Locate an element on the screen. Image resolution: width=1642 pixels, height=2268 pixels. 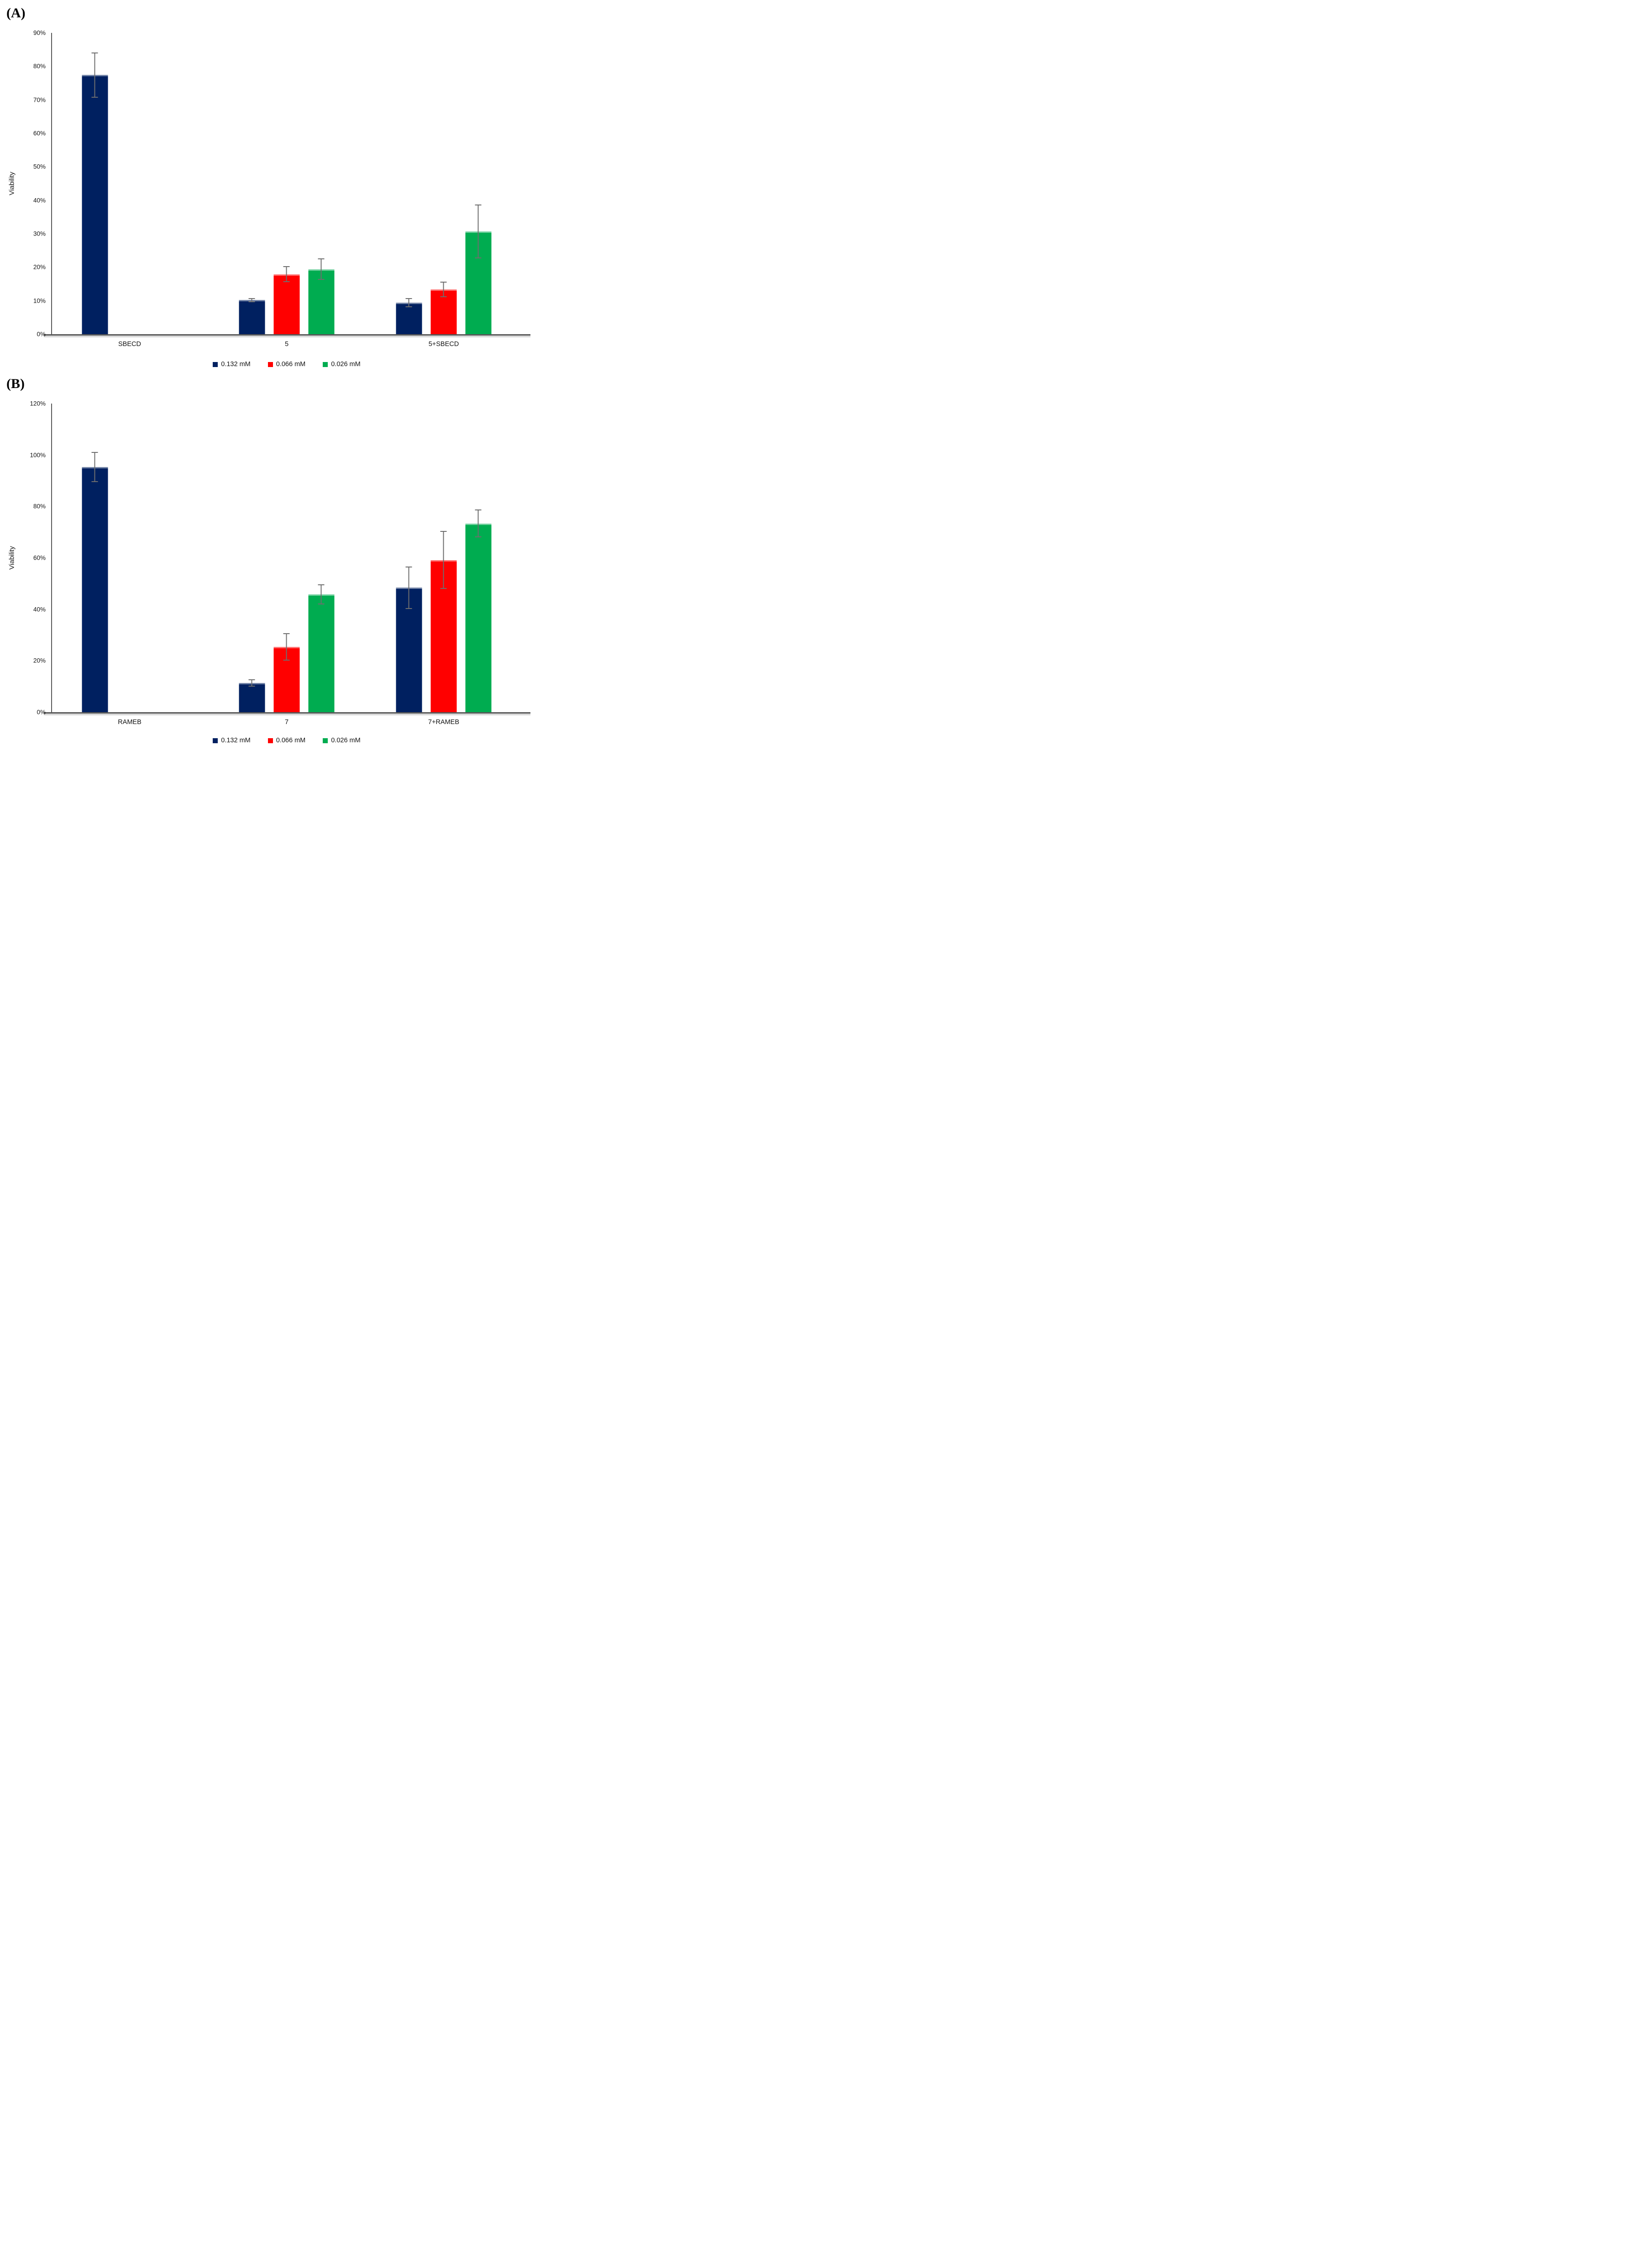
chart-b-plot: Viability 0% 20% 40% 60% 80% 100% 120% is located at coordinates (269, 558).